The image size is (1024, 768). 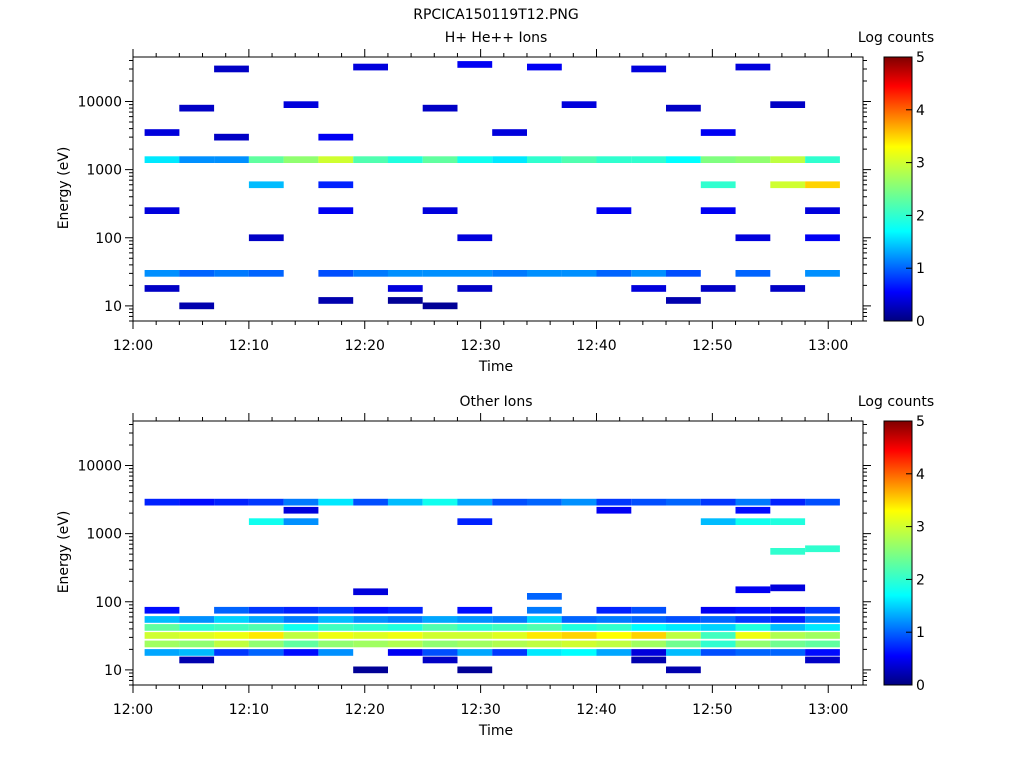 I want to click on colorbar-tick-label: 5, so click(x=920, y=58).